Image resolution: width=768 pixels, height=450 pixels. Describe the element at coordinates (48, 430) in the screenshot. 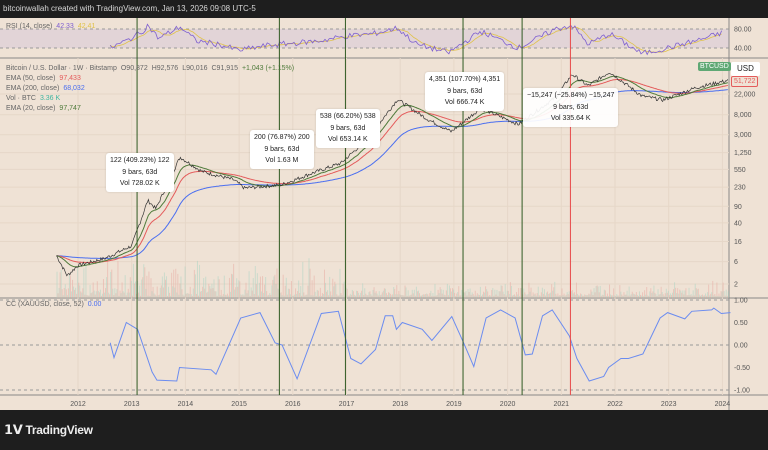

I see `tradingview-logo: 𝟭𝗩 TradingView` at that location.